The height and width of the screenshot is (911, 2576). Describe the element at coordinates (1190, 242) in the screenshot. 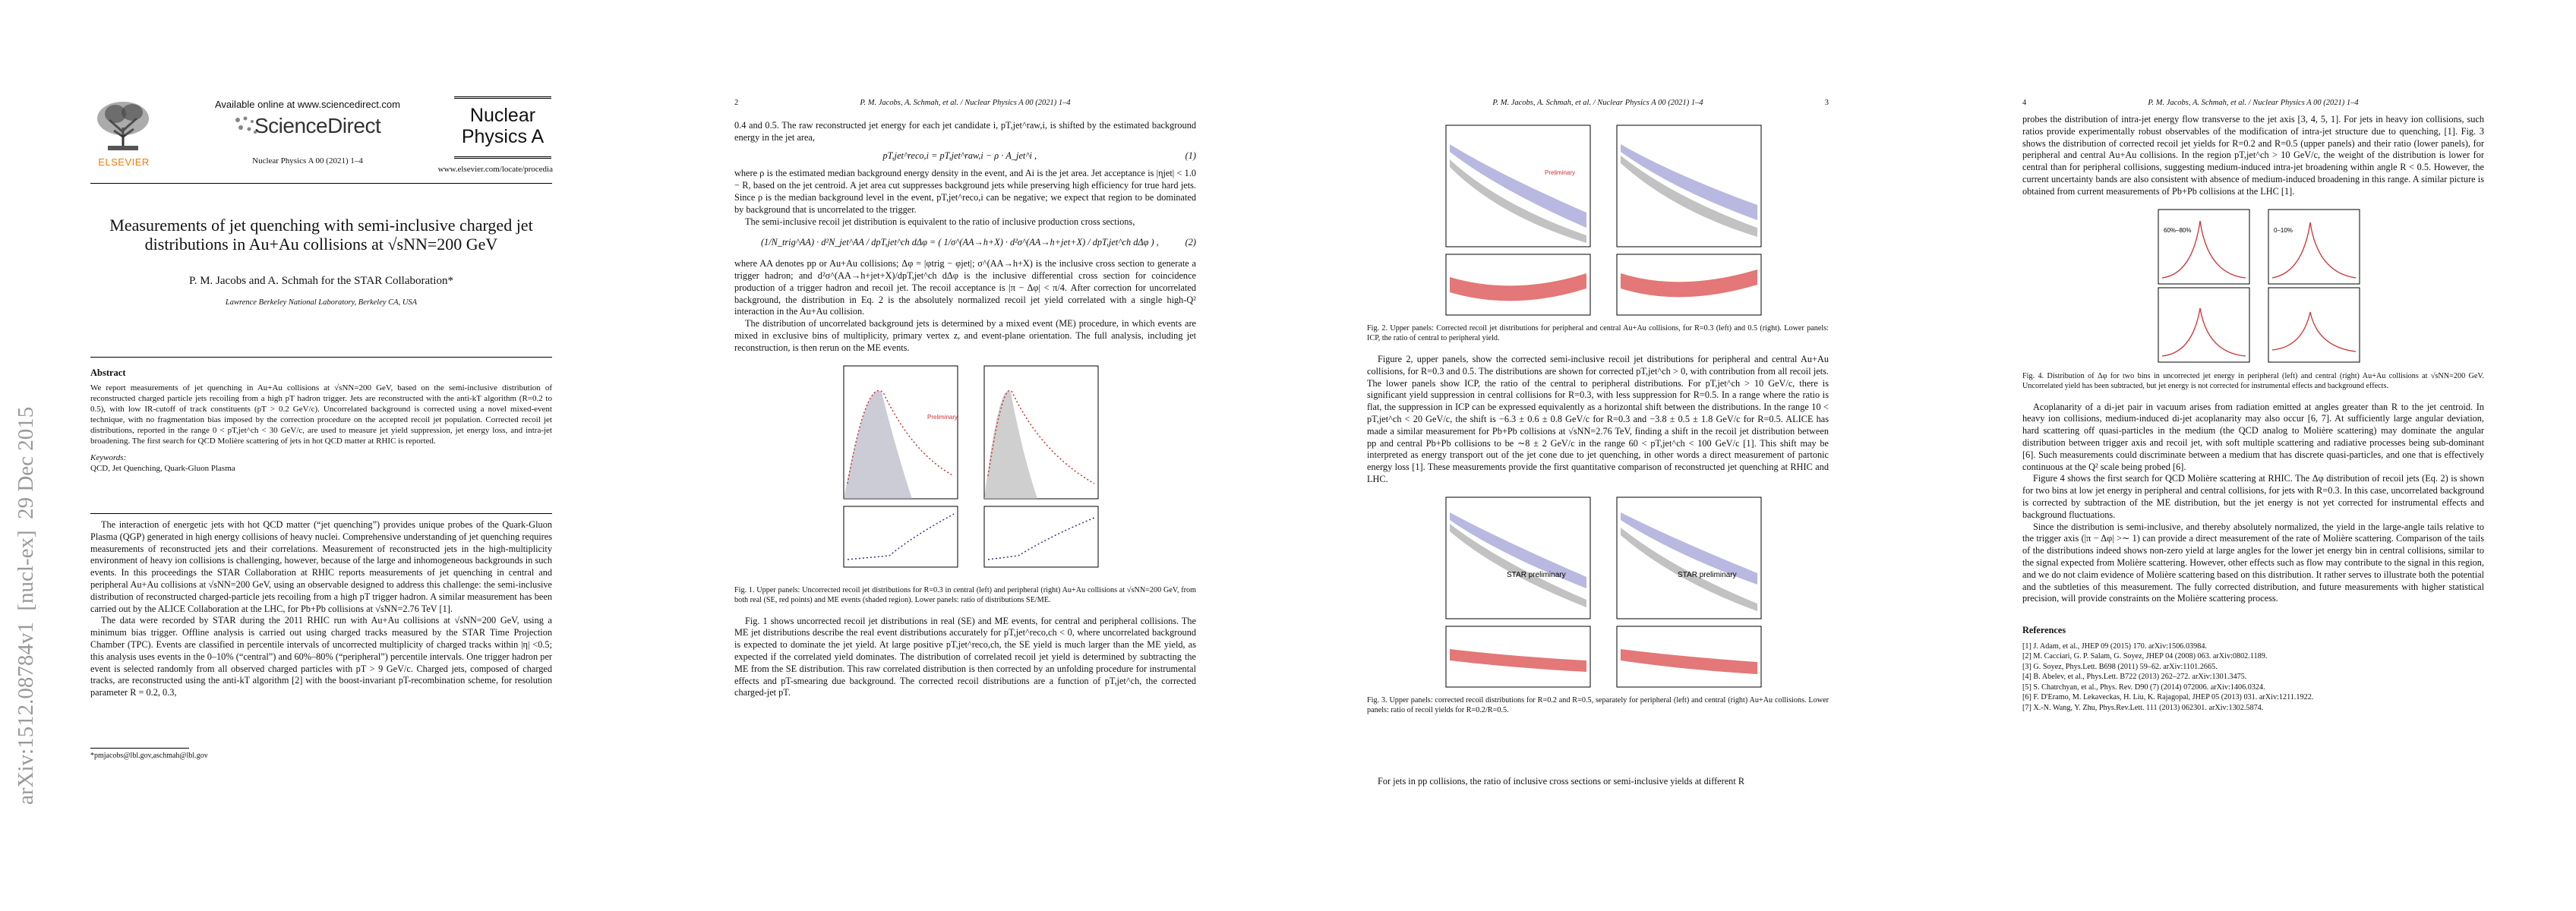

I see `equation-number: (2)` at that location.